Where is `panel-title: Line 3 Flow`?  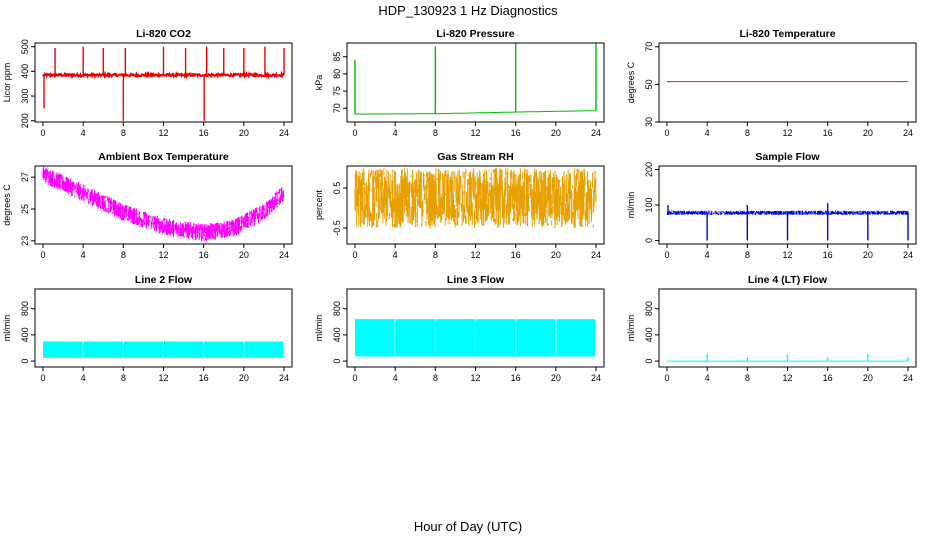
panel-title: Line 3 Flow is located at coordinates (476, 280).